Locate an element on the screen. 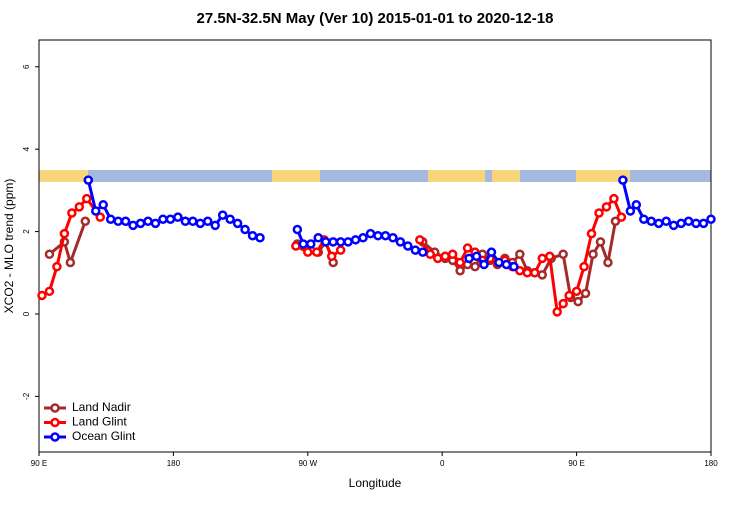  y-tick-label: 4 is located at coordinates (26, 148).